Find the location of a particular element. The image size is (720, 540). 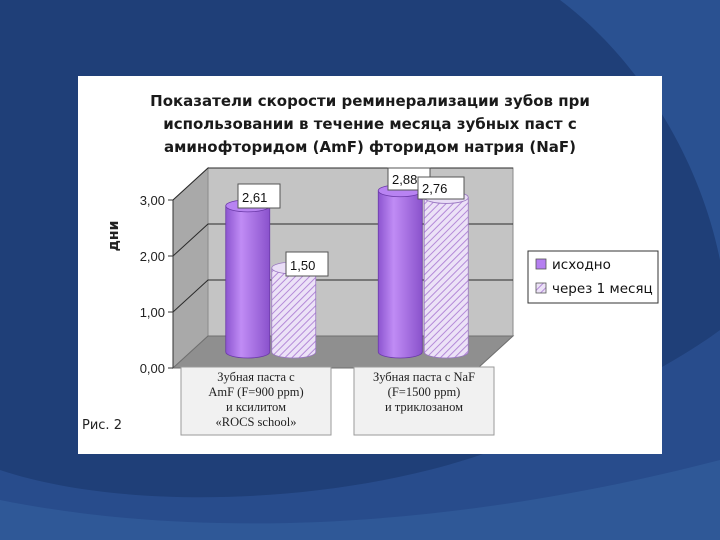

legend-label: через 1 месяц is located at coordinates (602, 289).